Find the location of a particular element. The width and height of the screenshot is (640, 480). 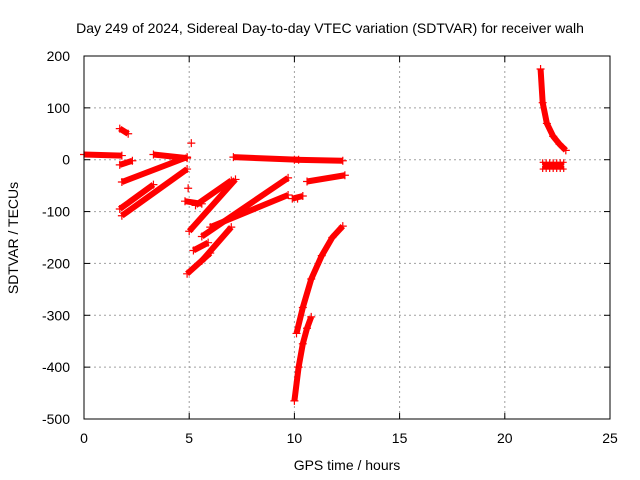

x-axis-label: GPS time / hours is located at coordinates (347, 465).